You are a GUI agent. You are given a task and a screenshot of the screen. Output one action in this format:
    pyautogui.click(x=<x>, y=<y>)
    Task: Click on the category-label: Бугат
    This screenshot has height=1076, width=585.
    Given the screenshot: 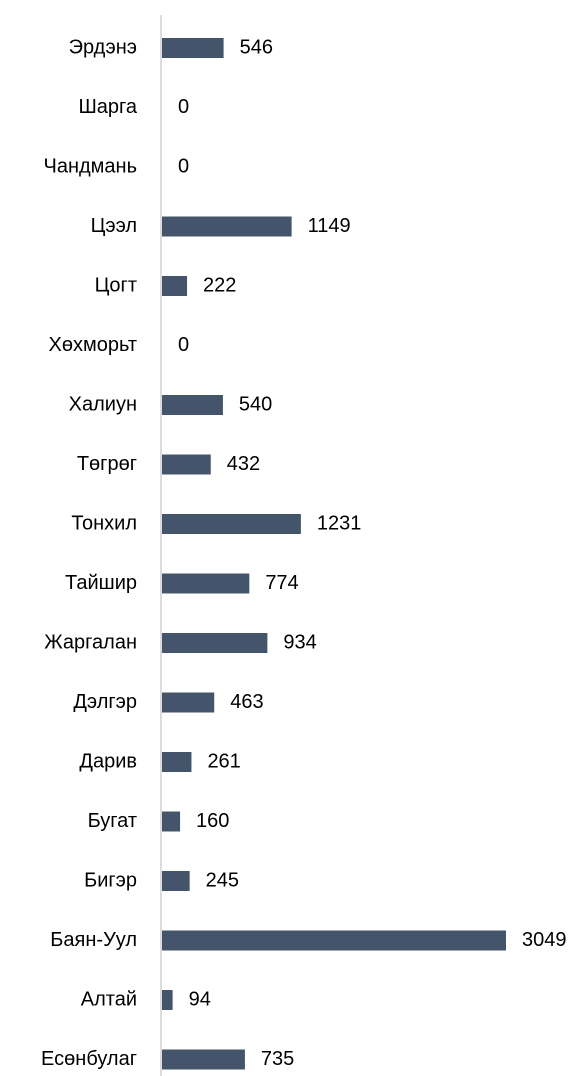 What is the action you would take?
    pyautogui.click(x=112, y=821)
    